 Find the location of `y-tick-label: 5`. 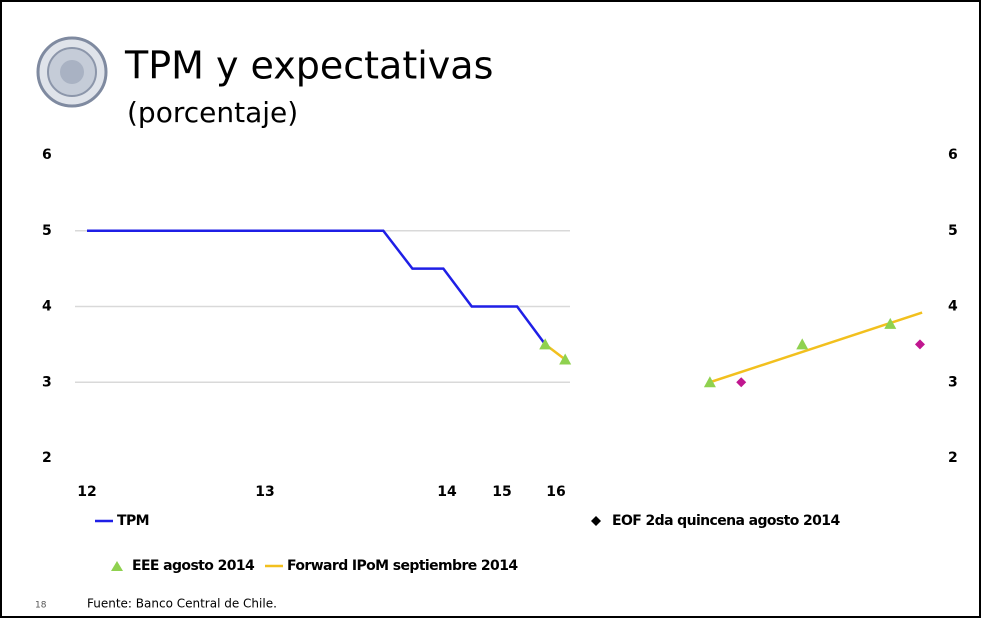

y-tick-label: 5 is located at coordinates (47, 231).